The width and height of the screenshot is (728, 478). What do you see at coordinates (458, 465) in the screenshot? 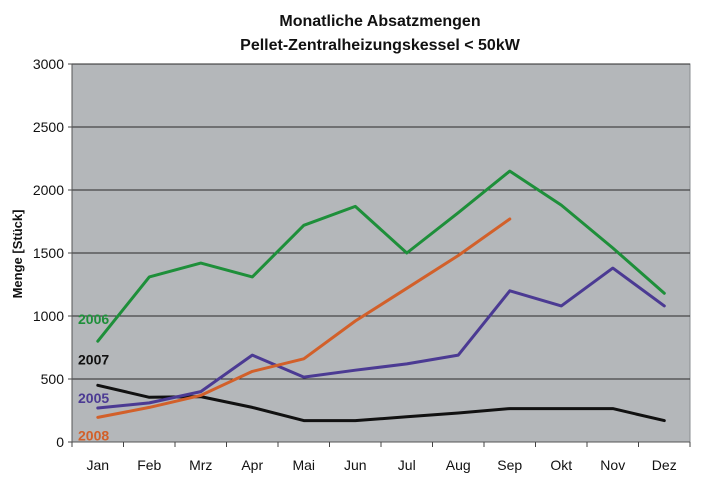
I see `x-tick-label: Aug` at bounding box center [458, 465].